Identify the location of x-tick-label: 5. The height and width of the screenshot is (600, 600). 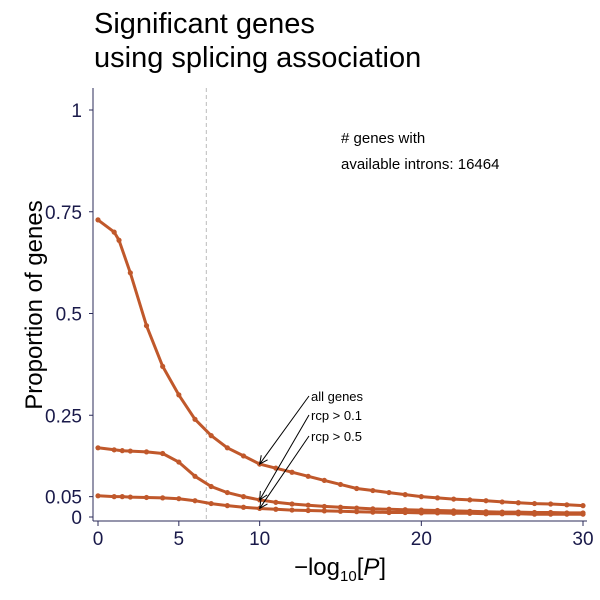
(179, 539).